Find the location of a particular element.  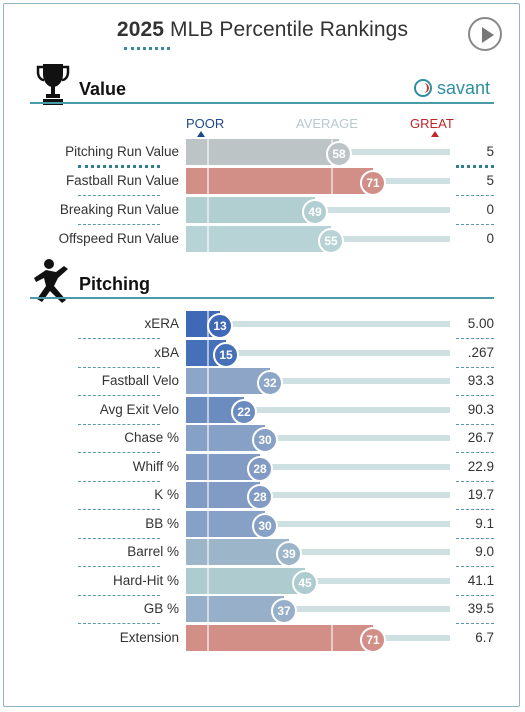

metric-row: K % 28 19.7 is located at coordinates (262, 496).